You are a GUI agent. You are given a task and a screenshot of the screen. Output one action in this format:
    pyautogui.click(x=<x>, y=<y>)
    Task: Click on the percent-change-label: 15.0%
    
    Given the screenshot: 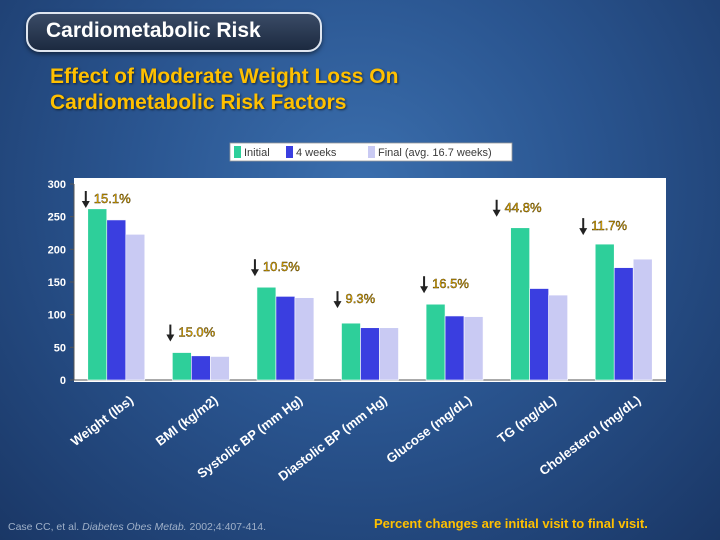 What is the action you would take?
    pyautogui.click(x=196, y=332)
    